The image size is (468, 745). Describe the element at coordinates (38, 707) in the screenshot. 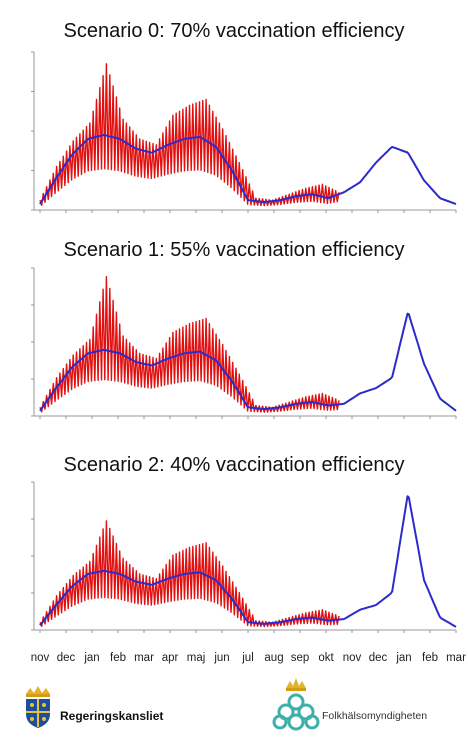

I see `crown-shield-icon` at that location.